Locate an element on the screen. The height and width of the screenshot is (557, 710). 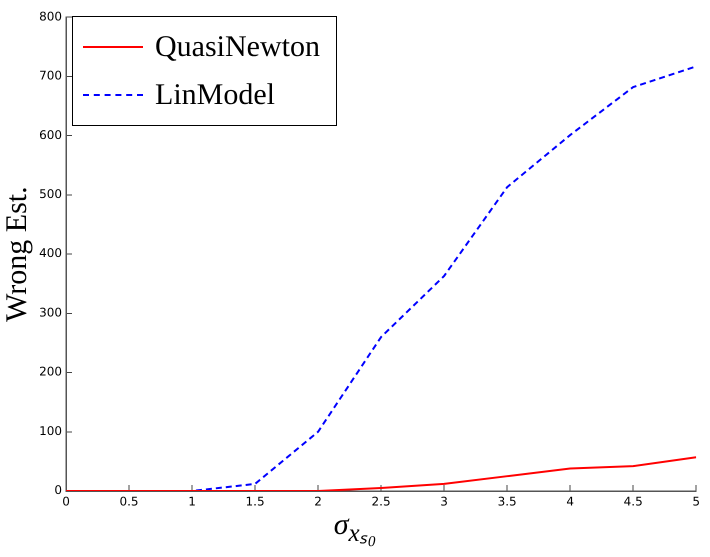
x-tick-label: 5 is located at coordinates (696, 501).